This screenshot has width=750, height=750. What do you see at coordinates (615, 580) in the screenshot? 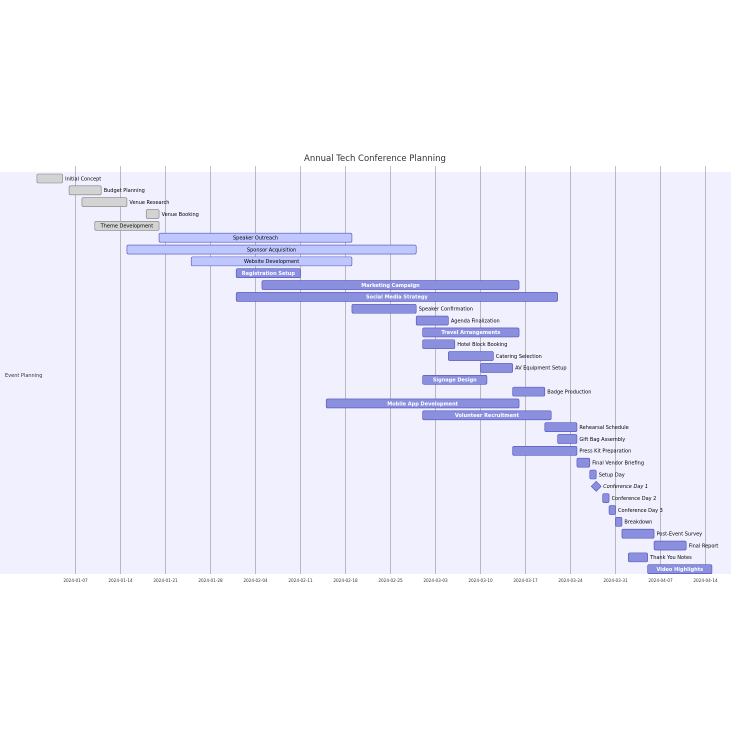
I see `tick-label-2024-03-31: 2024-03-31` at bounding box center [615, 580].